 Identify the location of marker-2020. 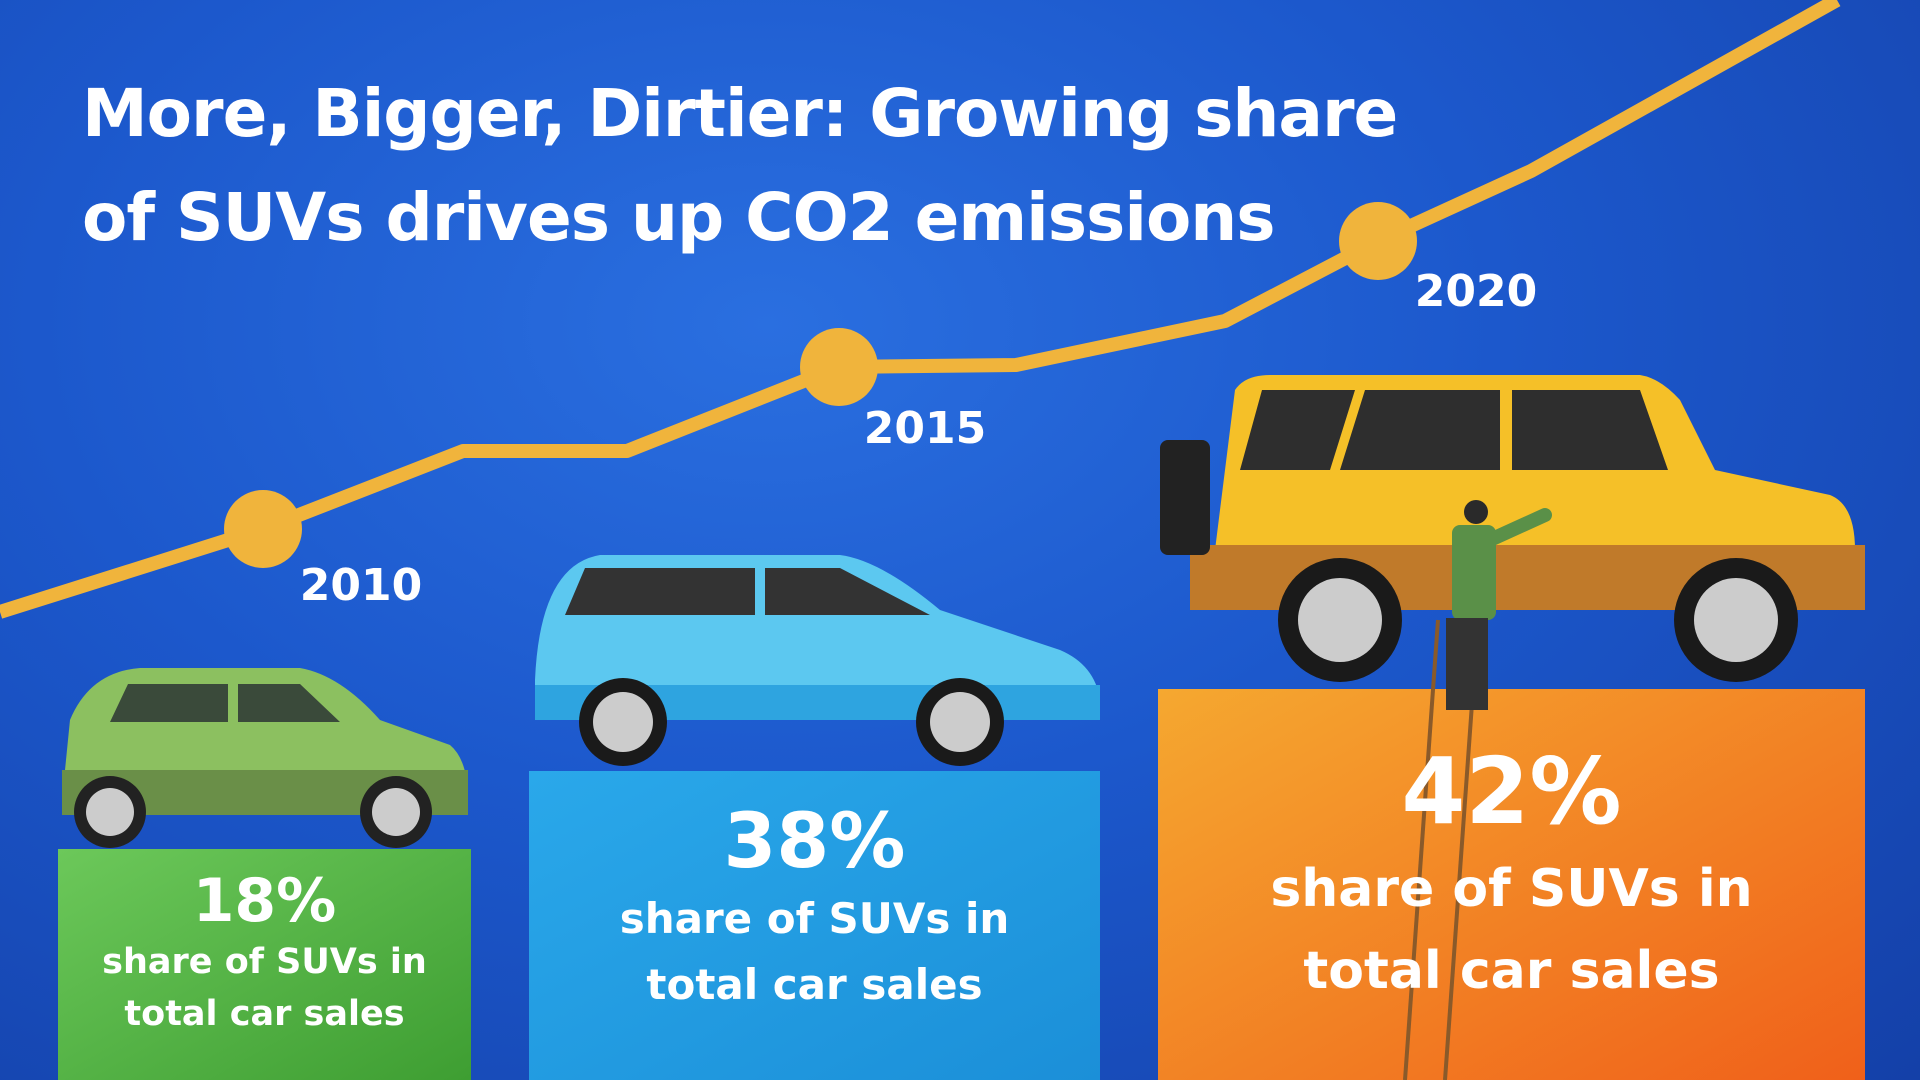
(1378, 241).